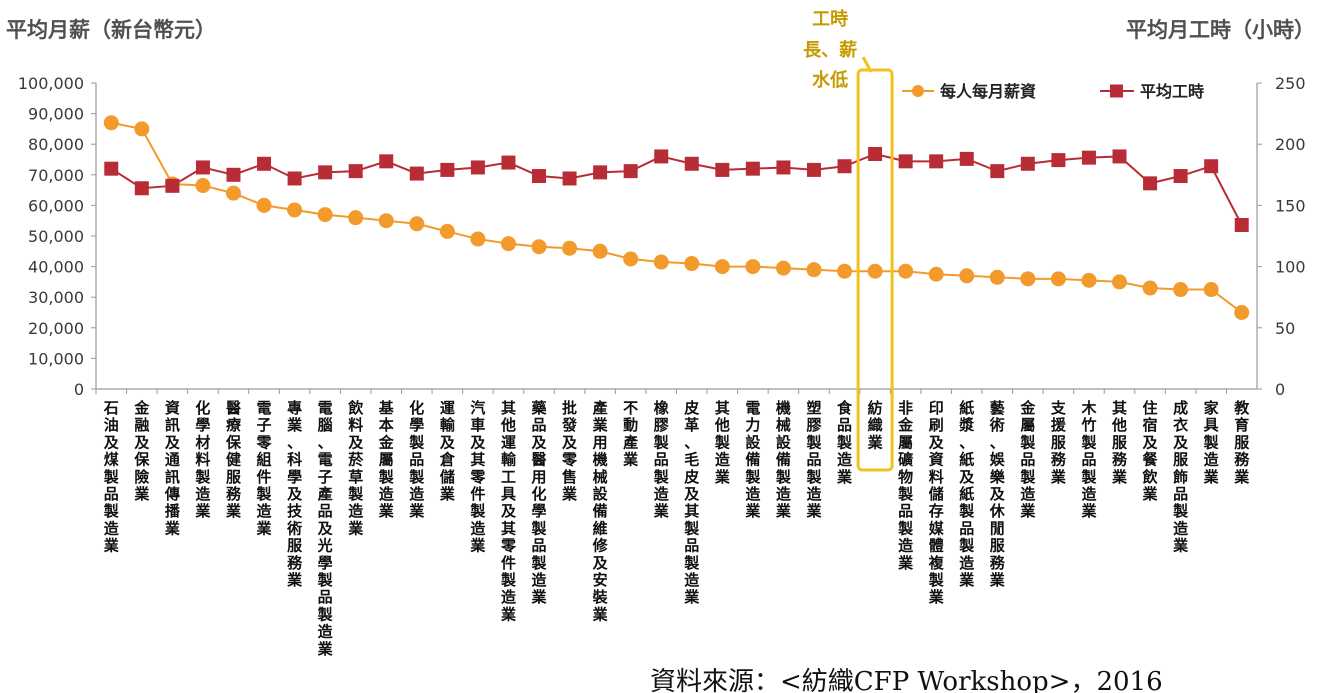  What do you see at coordinates (752, 459) in the screenshot?
I see `category-label: 電力設備製造業` at bounding box center [752, 459].